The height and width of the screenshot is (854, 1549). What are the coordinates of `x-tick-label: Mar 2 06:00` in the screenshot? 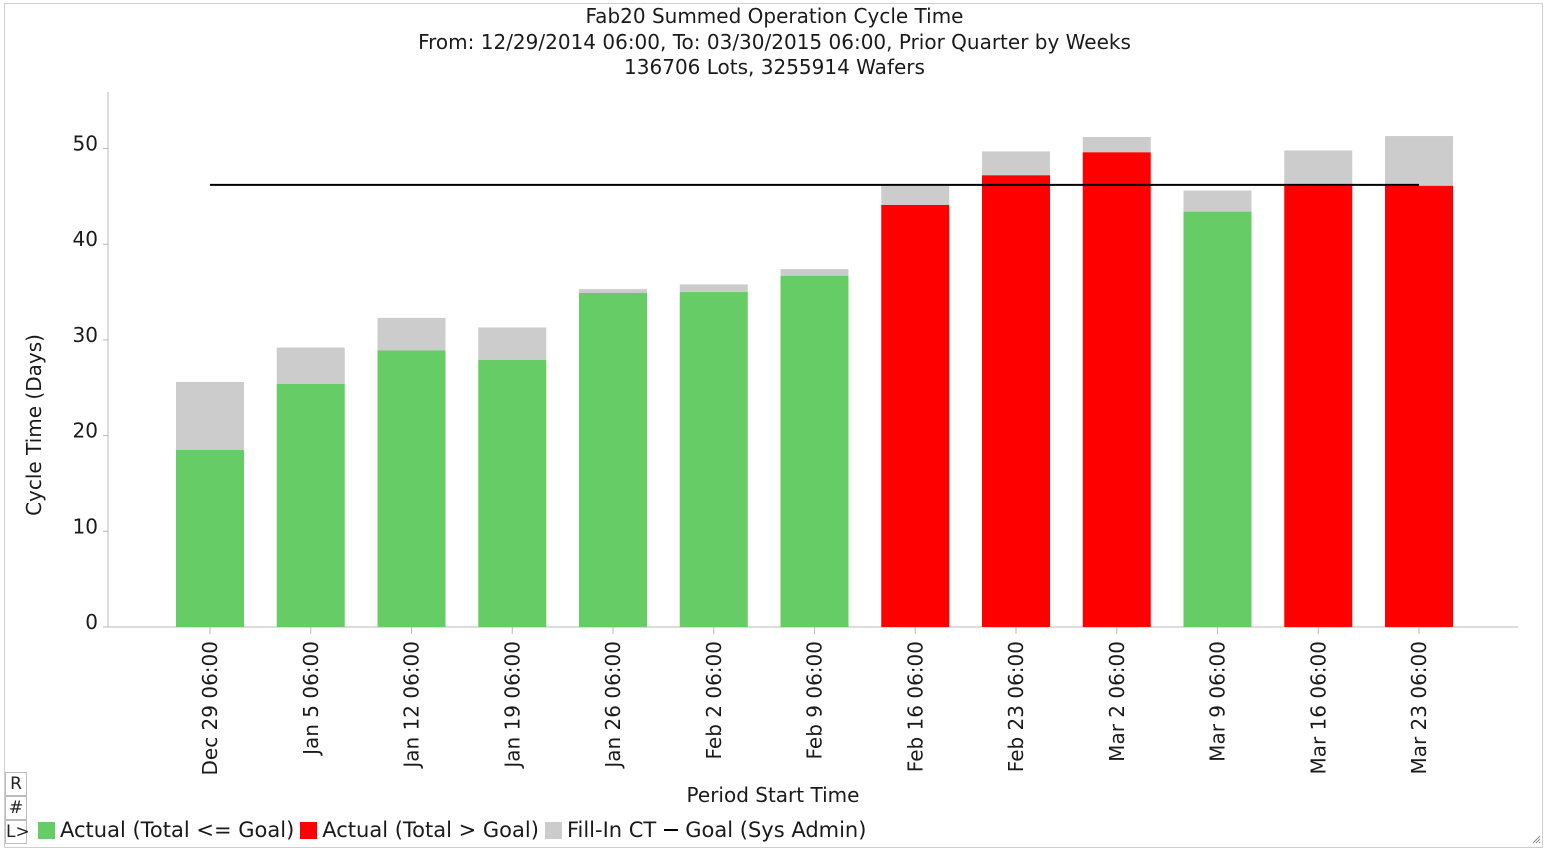 It's located at (1117, 701).